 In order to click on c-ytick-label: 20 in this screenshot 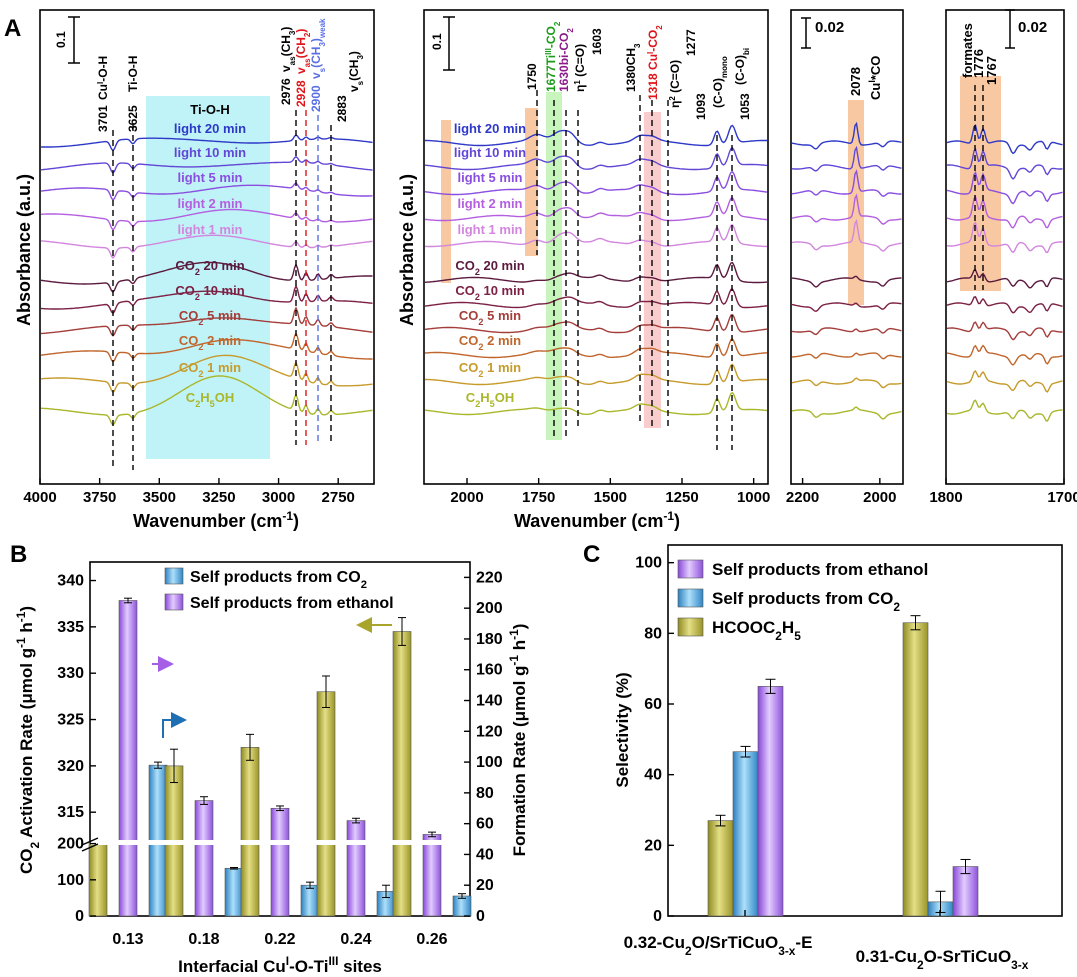, I will do `click(653, 845)`.